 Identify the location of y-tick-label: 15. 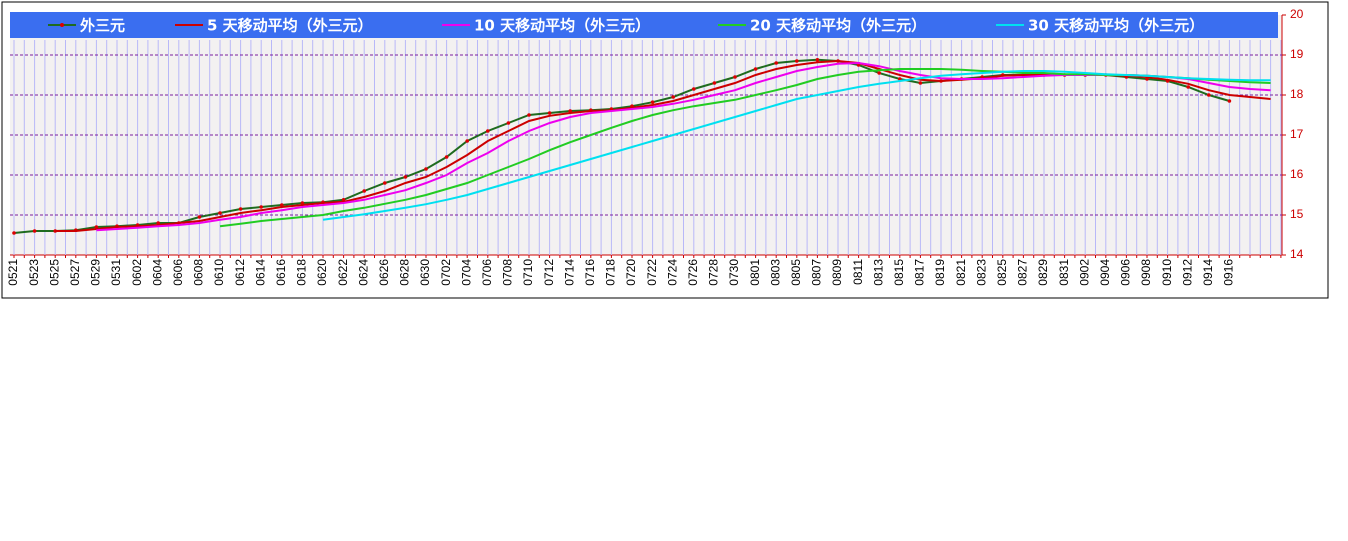
(1297, 214).